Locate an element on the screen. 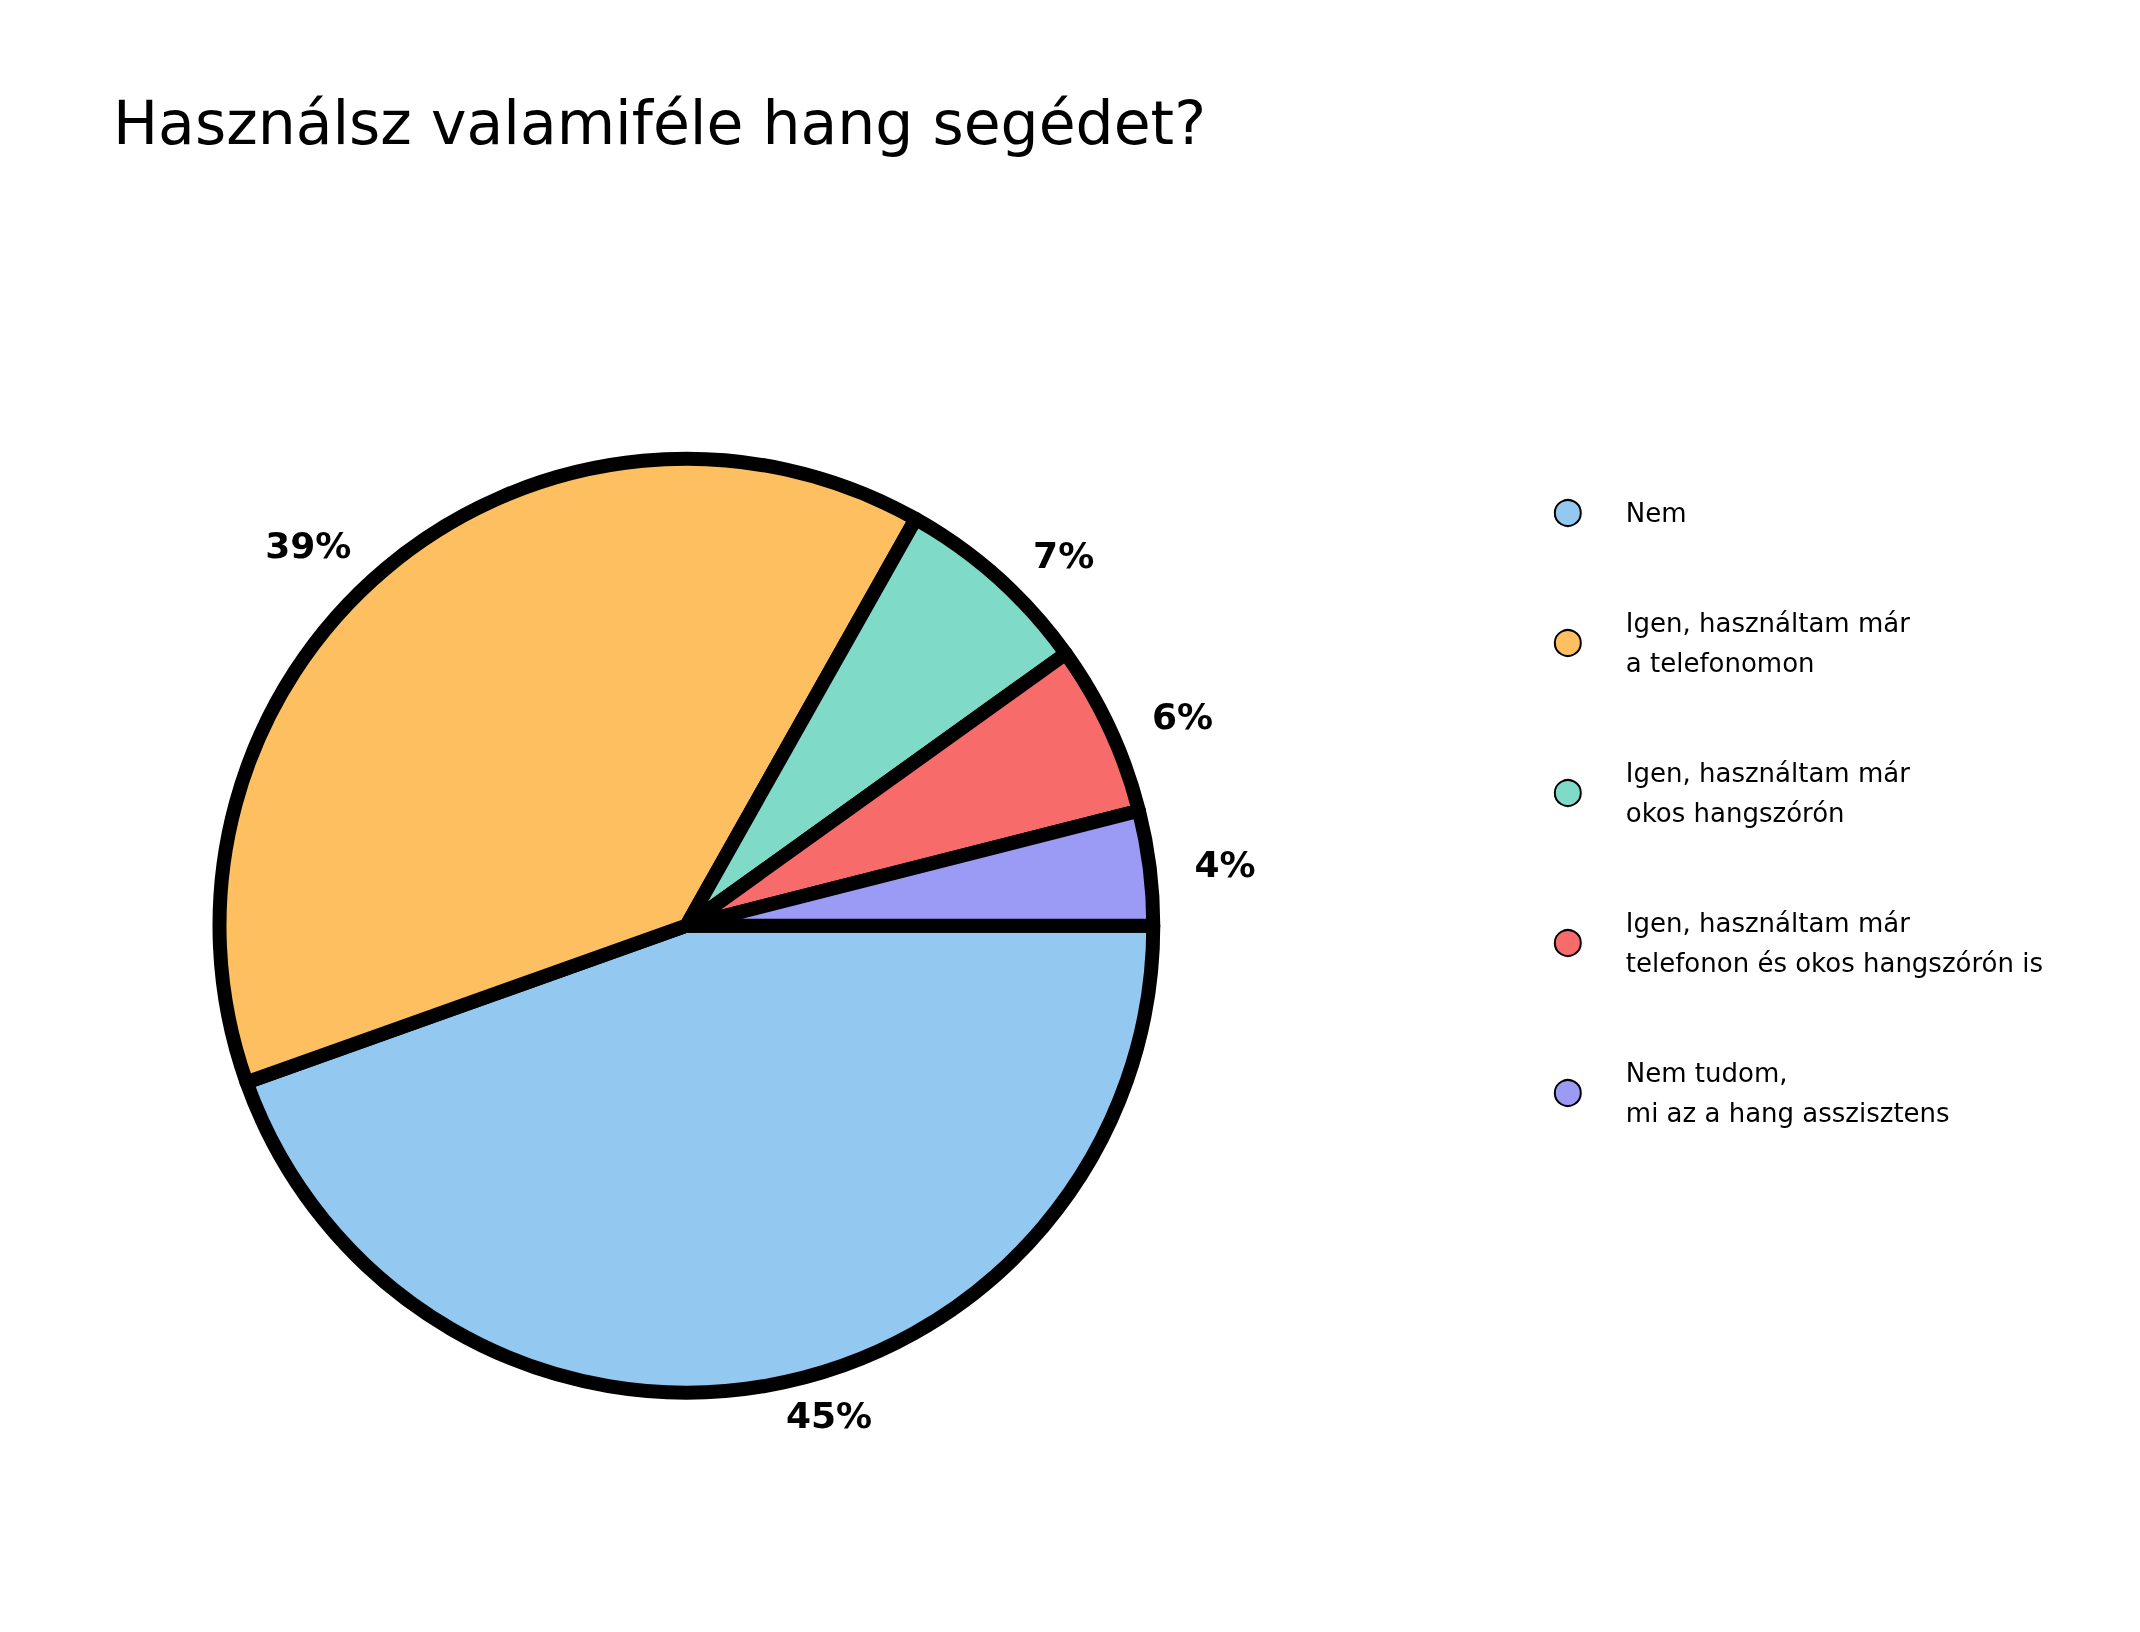 The width and height of the screenshot is (2140, 1632). data-label: 4% is located at coordinates (1225, 864).